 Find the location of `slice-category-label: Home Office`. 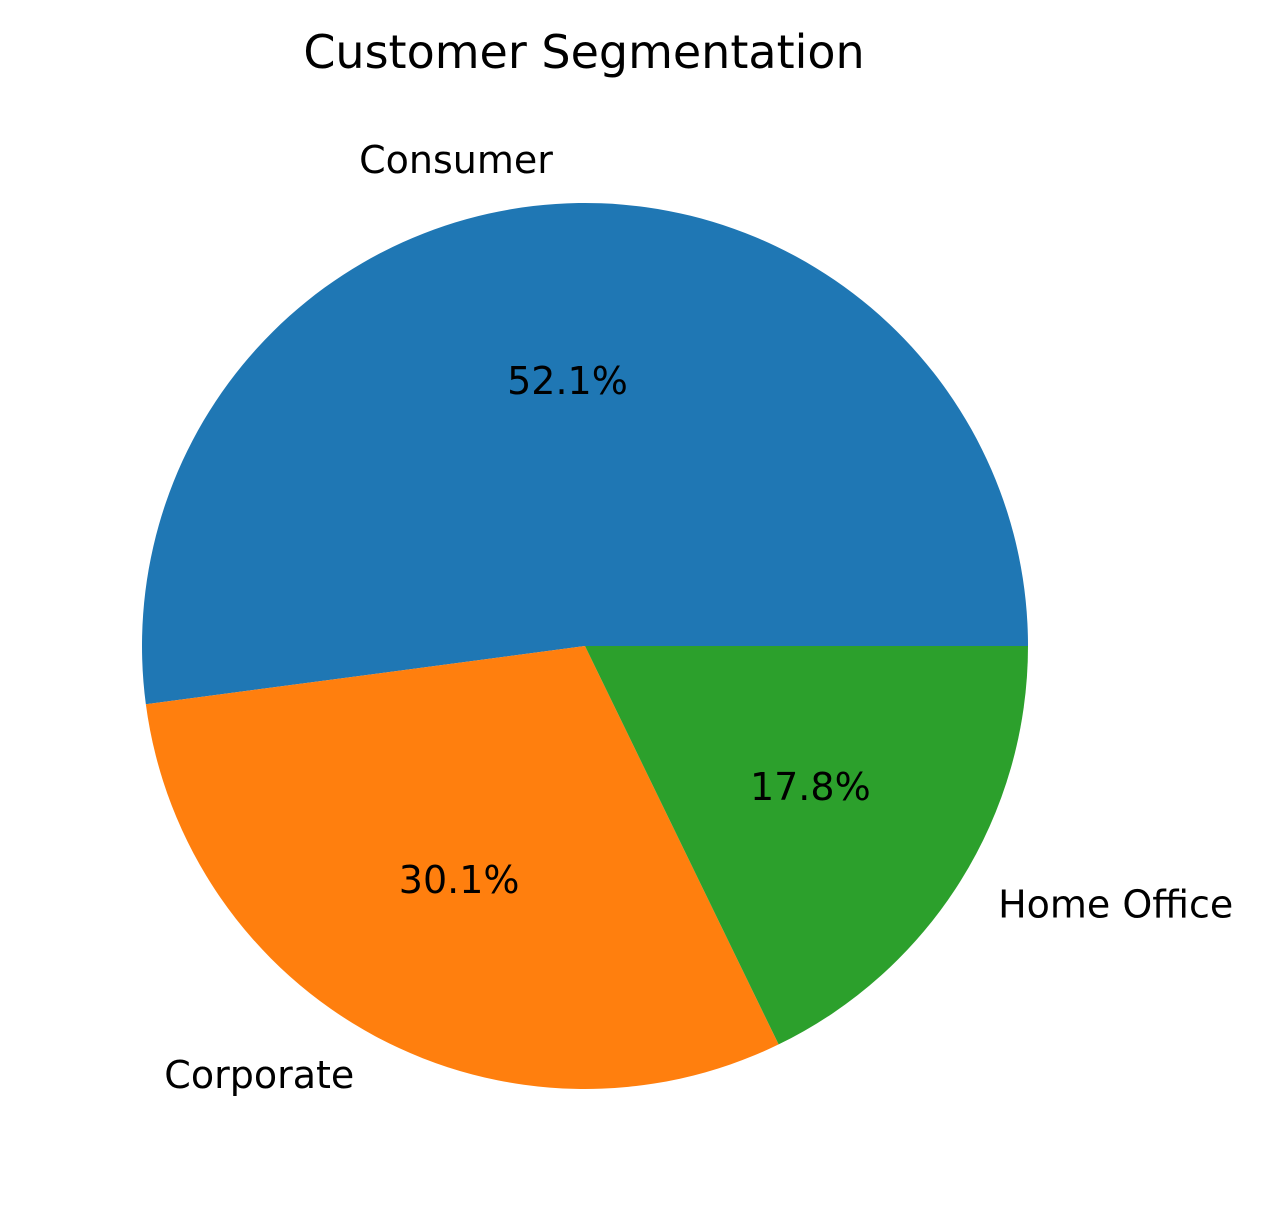

slice-category-label: Home Office is located at coordinates (1115, 905).